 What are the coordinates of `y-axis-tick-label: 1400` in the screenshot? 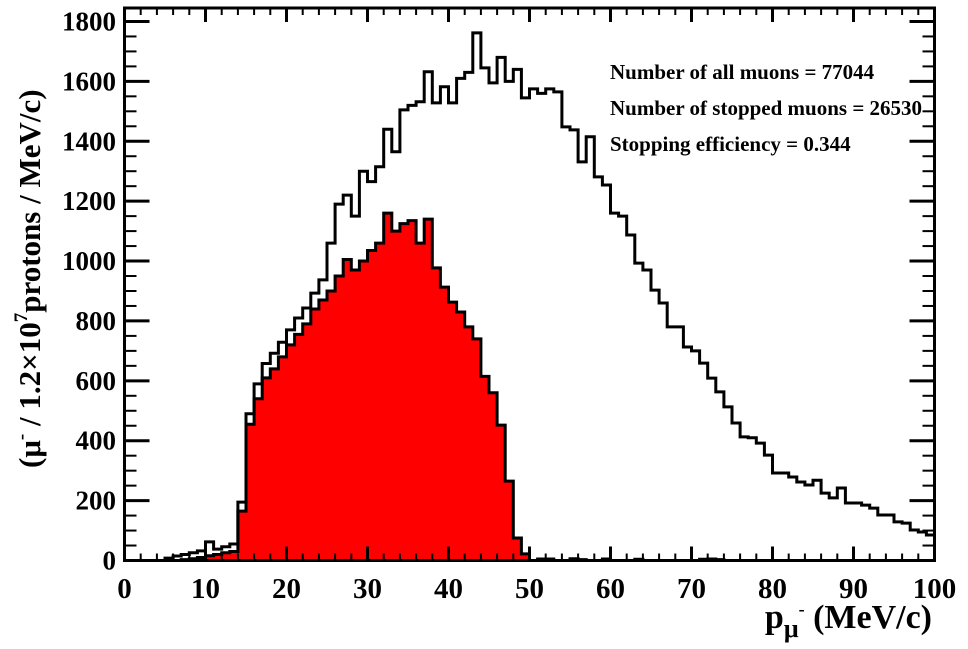 It's located at (89, 141).